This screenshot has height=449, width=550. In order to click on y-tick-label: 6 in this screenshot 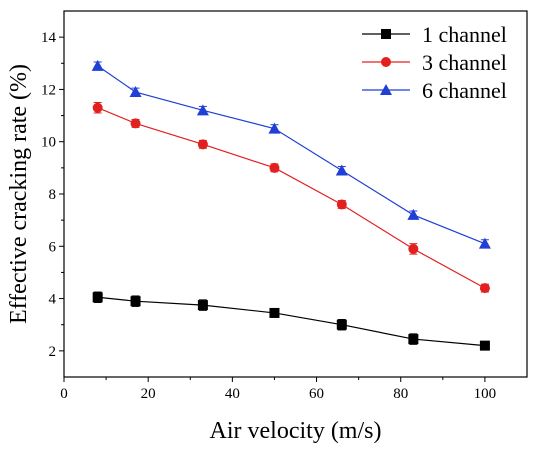, I will do `click(53, 247)`.